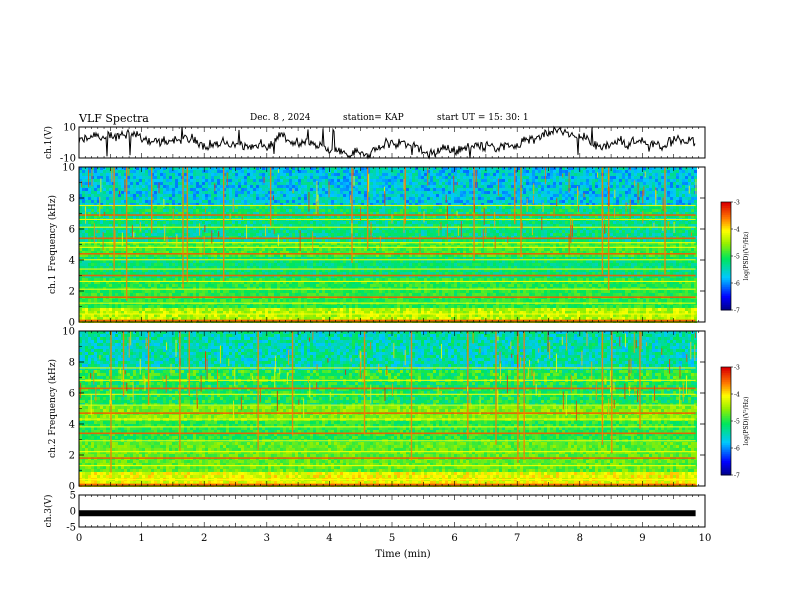 The image size is (792, 612). What do you see at coordinates (72, 456) in the screenshot?
I see `y-tick-label: 2` at bounding box center [72, 456].